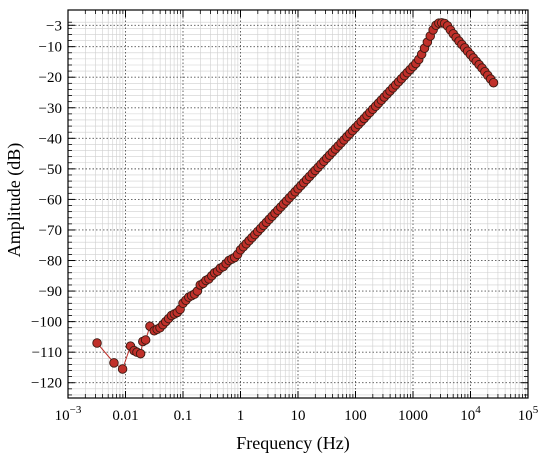 This screenshot has height=460, width=550. Describe the element at coordinates (50, 292) in the screenshot. I see `y-tick-label: −90` at that location.